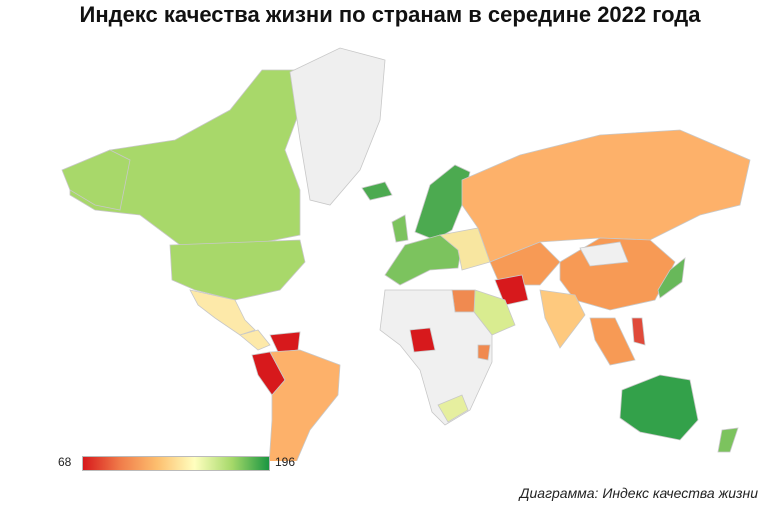  Describe the element at coordinates (96, 180) in the screenshot. I see `country-alaska` at that location.